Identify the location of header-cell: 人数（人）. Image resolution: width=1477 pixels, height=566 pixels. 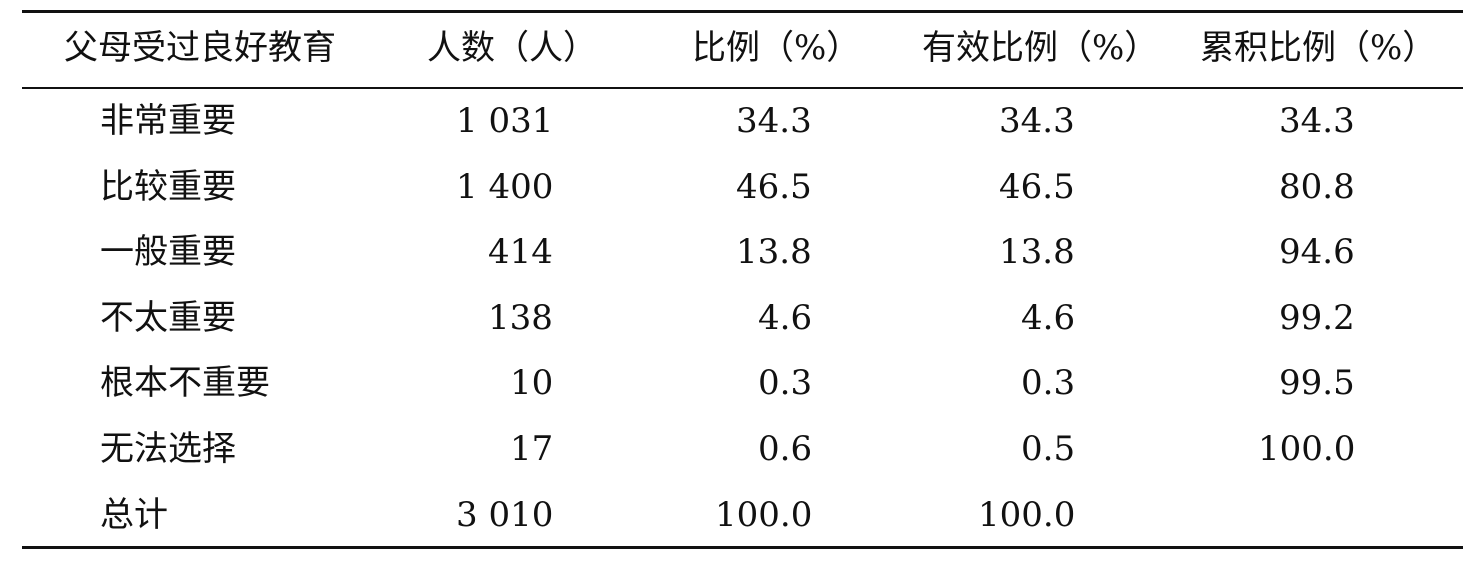
(512, 48).